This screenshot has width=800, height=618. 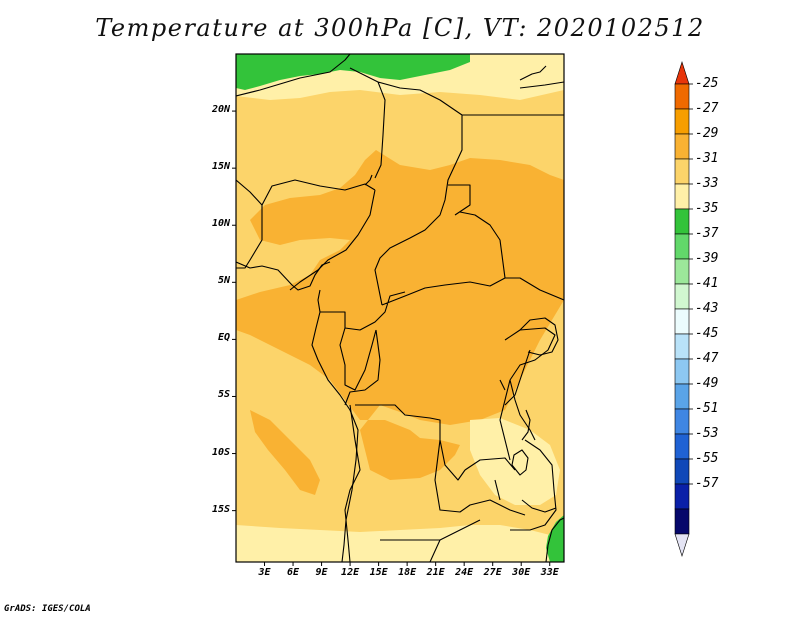 I want to click on lat-tick-label: EQ, so click(x=223, y=338).